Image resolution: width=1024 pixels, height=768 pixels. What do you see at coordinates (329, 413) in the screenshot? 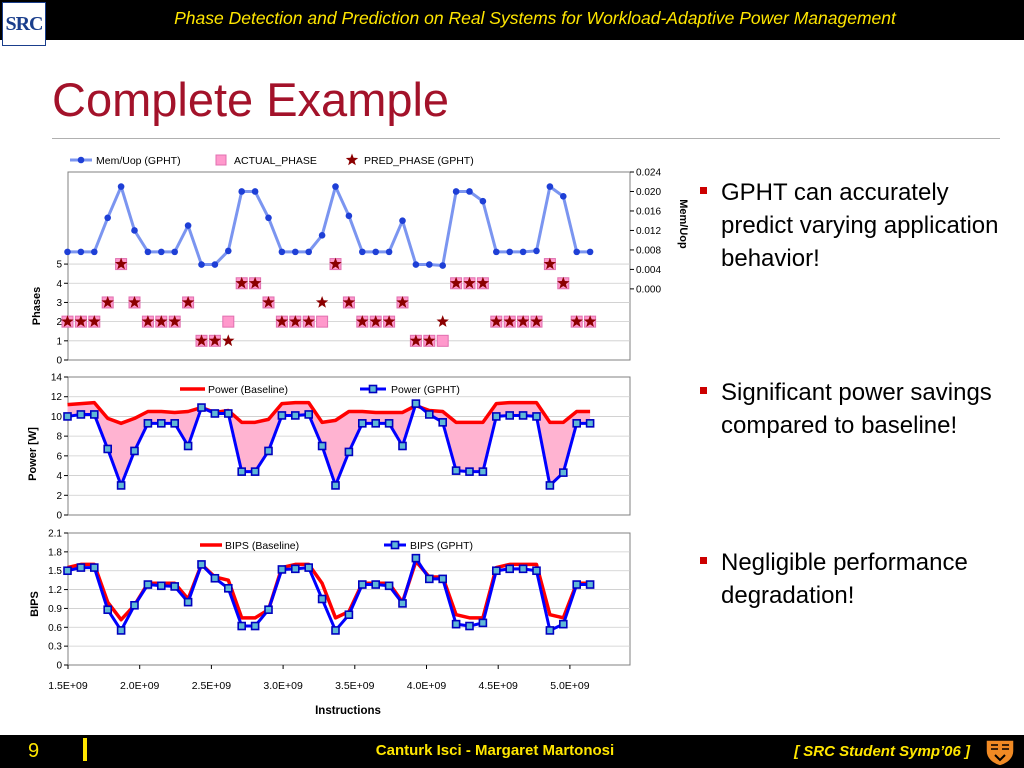
I see `power-baseline-line` at bounding box center [329, 413].